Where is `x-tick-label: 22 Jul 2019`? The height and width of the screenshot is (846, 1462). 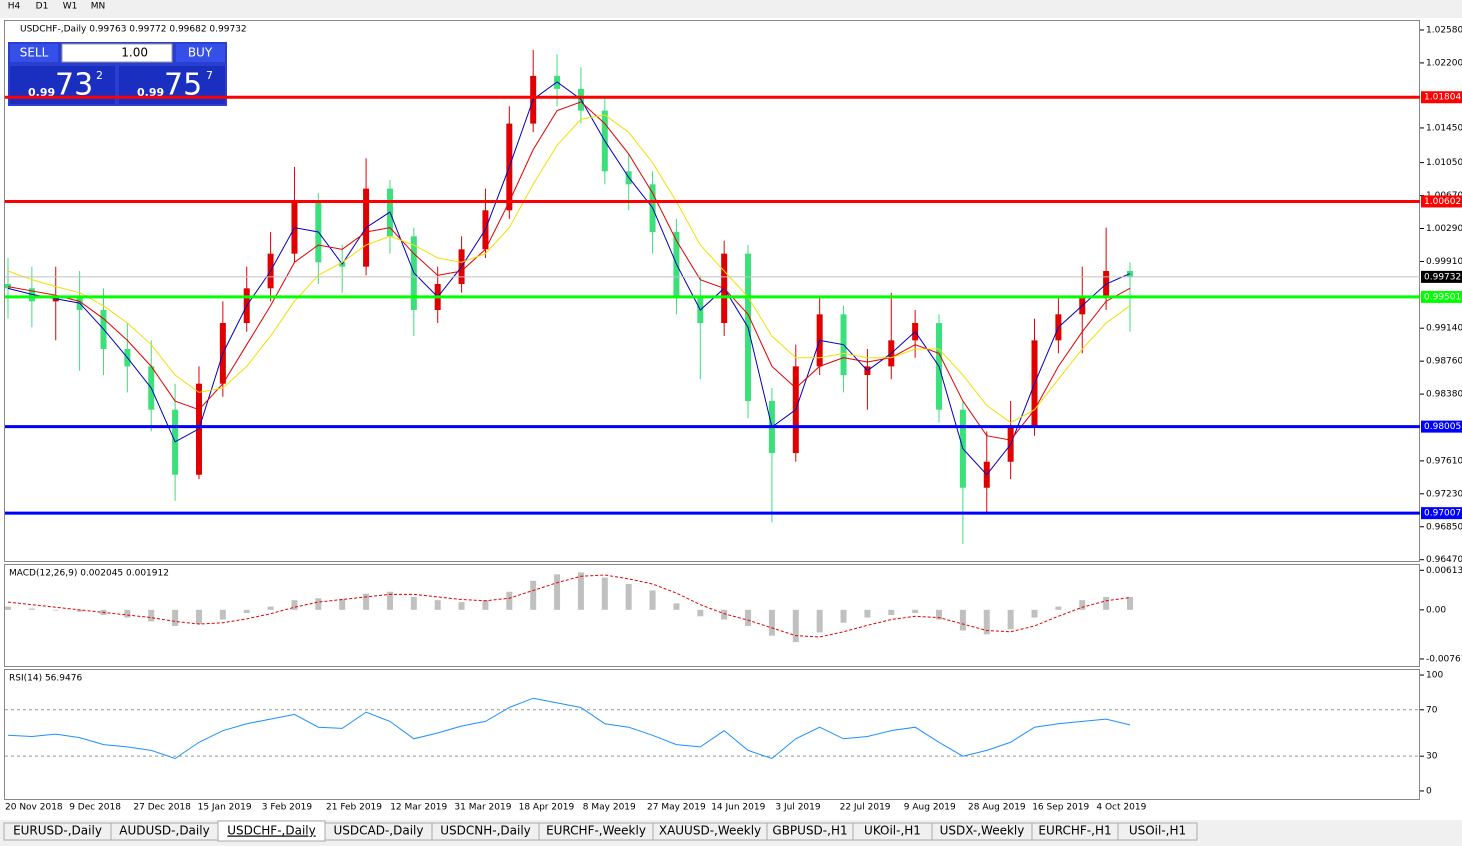
x-tick-label: 22 Jul 2019 is located at coordinates (865, 808).